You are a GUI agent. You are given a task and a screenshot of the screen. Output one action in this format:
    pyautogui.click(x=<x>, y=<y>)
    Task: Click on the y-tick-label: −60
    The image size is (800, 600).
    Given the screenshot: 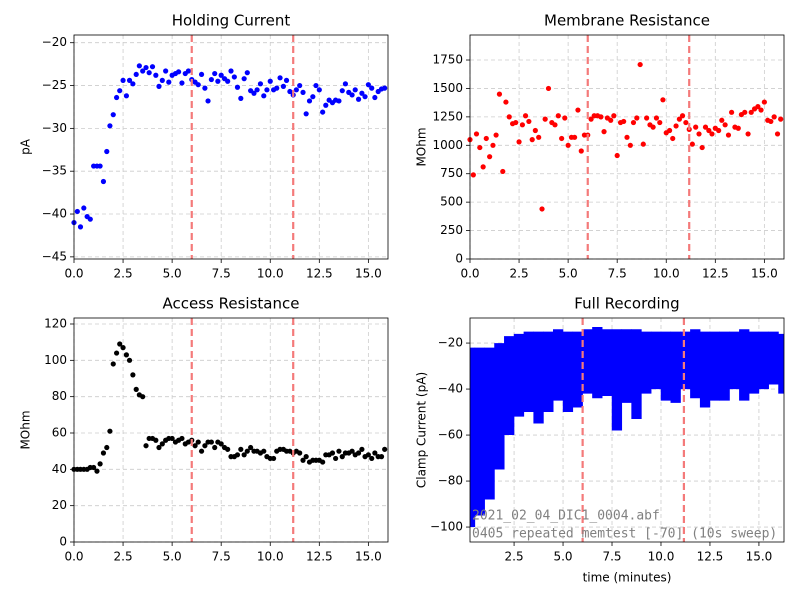 What is the action you would take?
    pyautogui.click(x=450, y=435)
    